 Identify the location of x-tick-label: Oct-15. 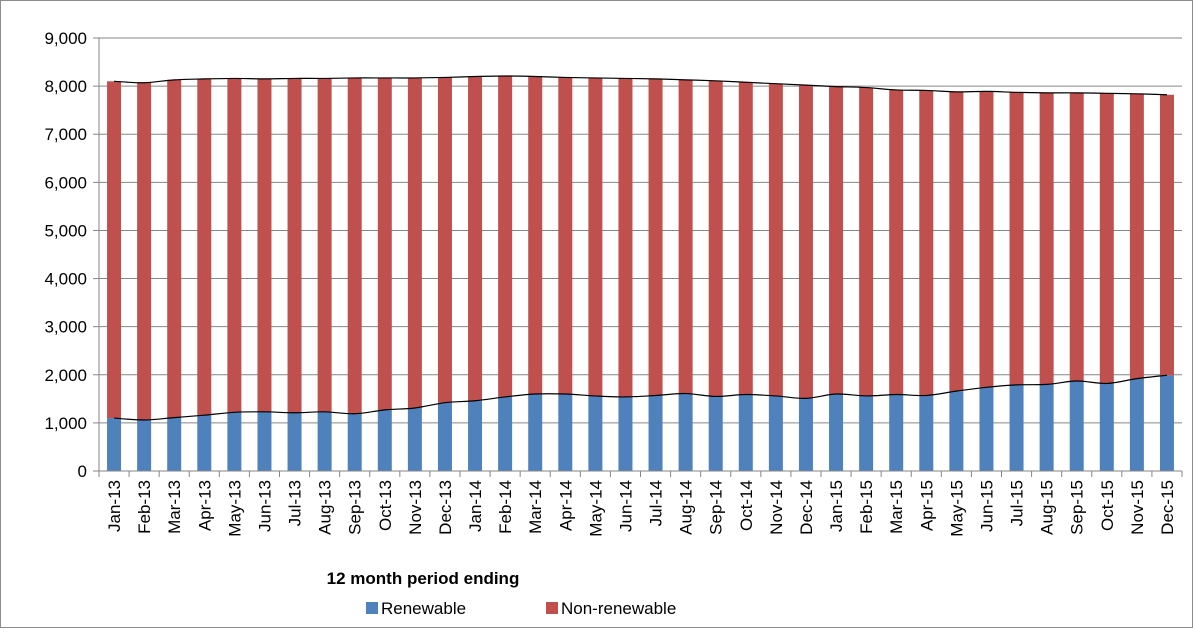
(1107, 505).